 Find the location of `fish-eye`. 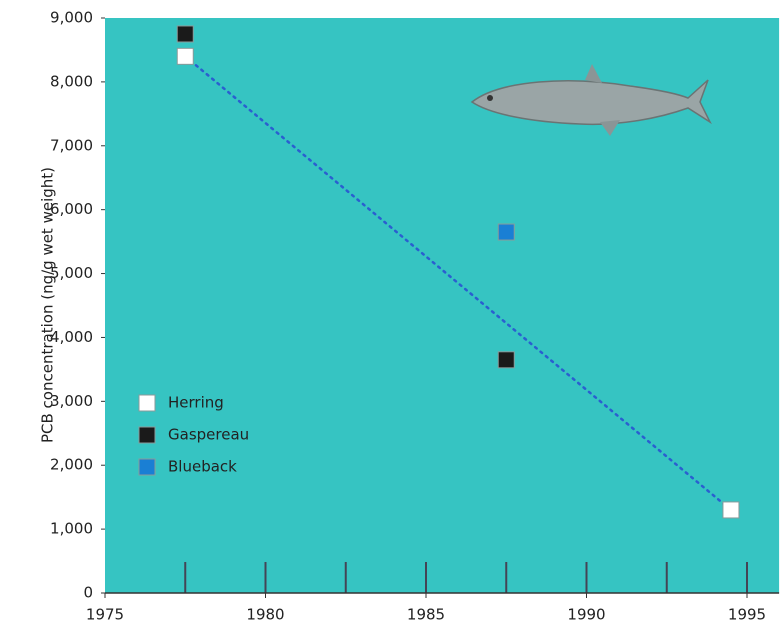

fish-eye is located at coordinates (490, 98).